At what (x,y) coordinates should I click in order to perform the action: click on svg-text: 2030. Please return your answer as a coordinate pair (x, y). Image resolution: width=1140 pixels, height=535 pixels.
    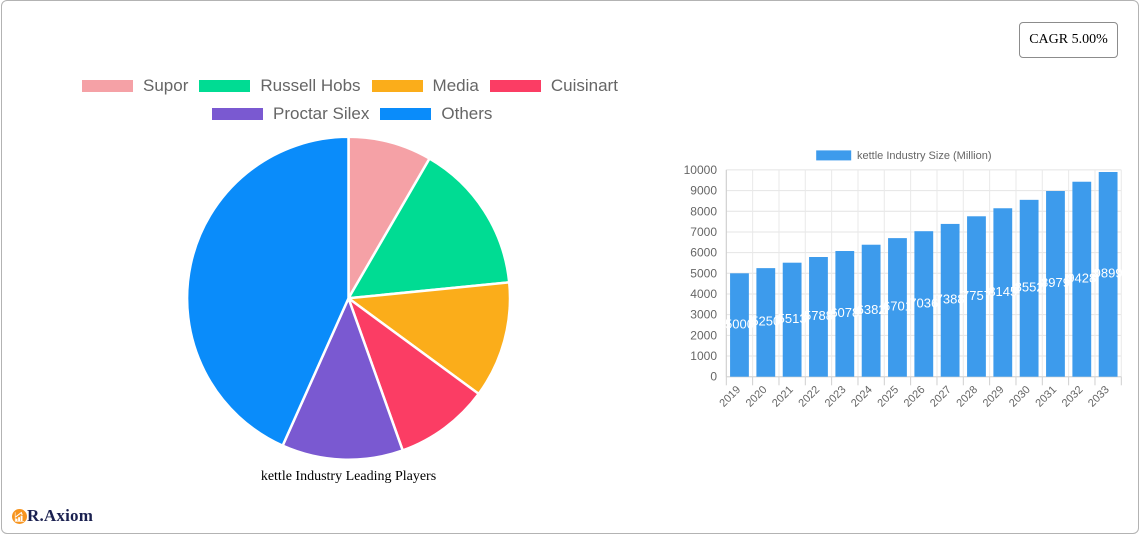
    Looking at the image, I should click on (1020, 397).